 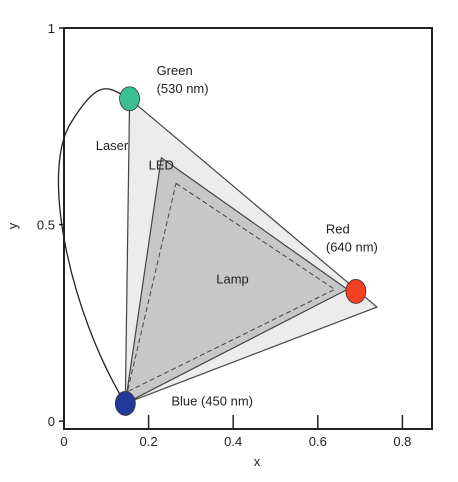 I want to click on y-tick-label: 1, so click(x=51, y=28).